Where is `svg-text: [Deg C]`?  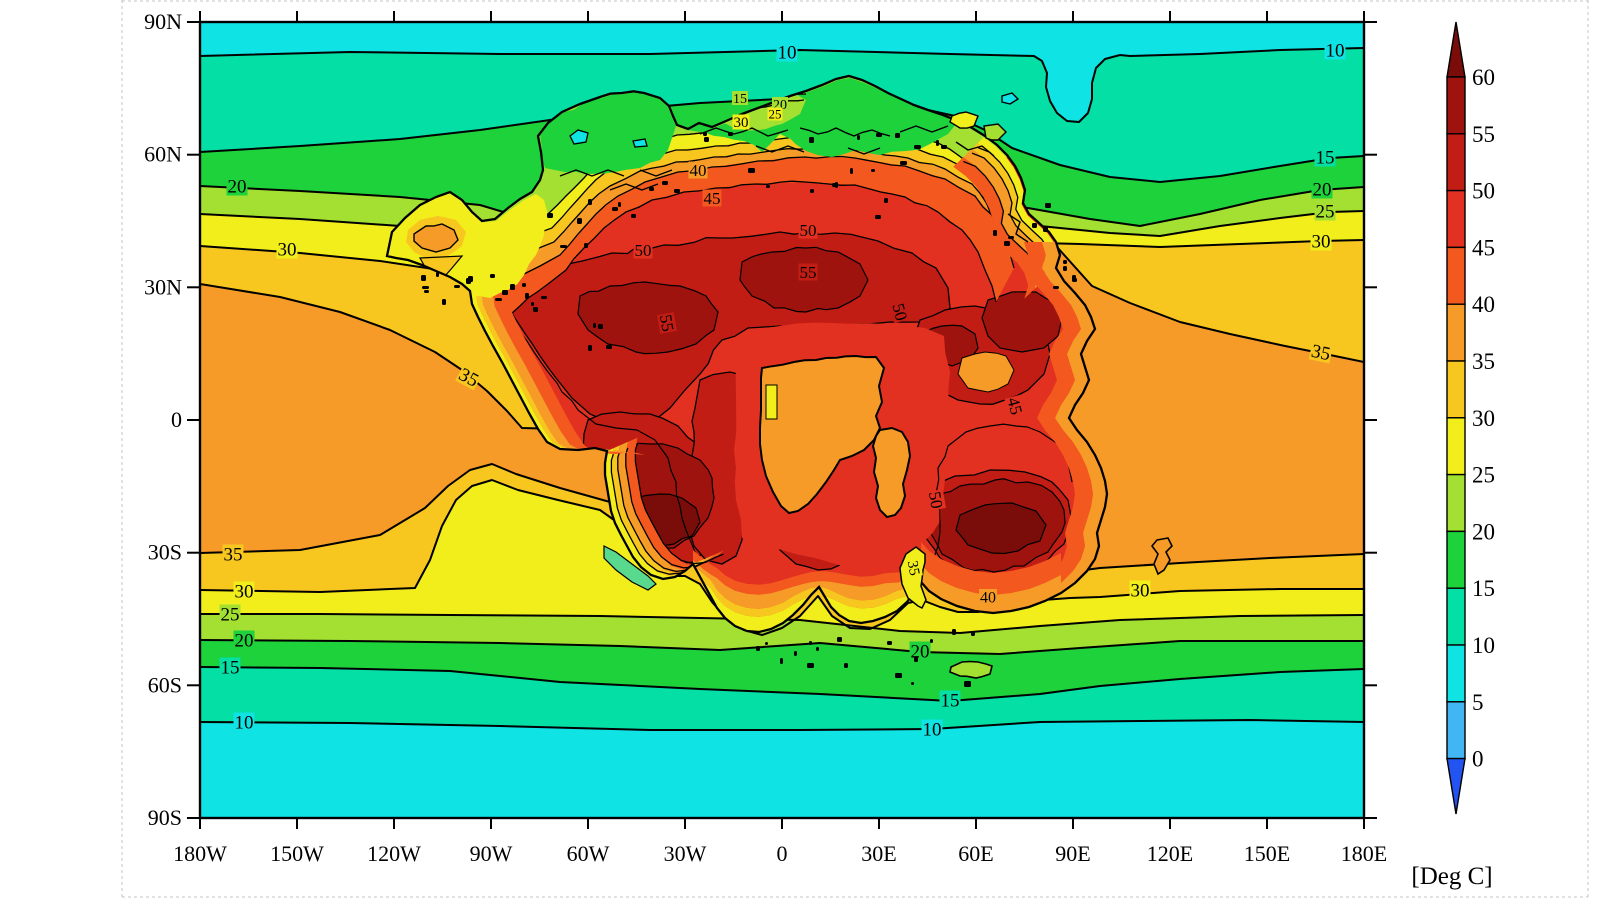
svg-text: [Deg C] is located at coordinates (1451, 876).